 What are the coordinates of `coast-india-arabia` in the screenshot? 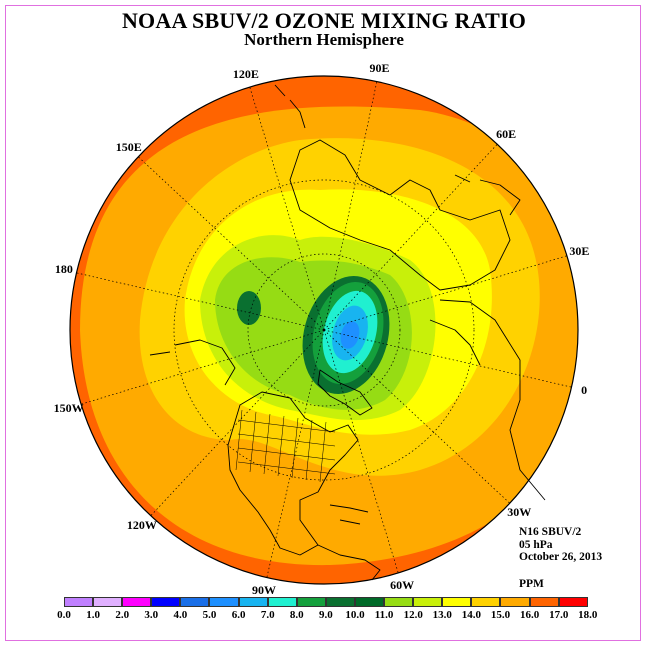 It's located at (487, 195).